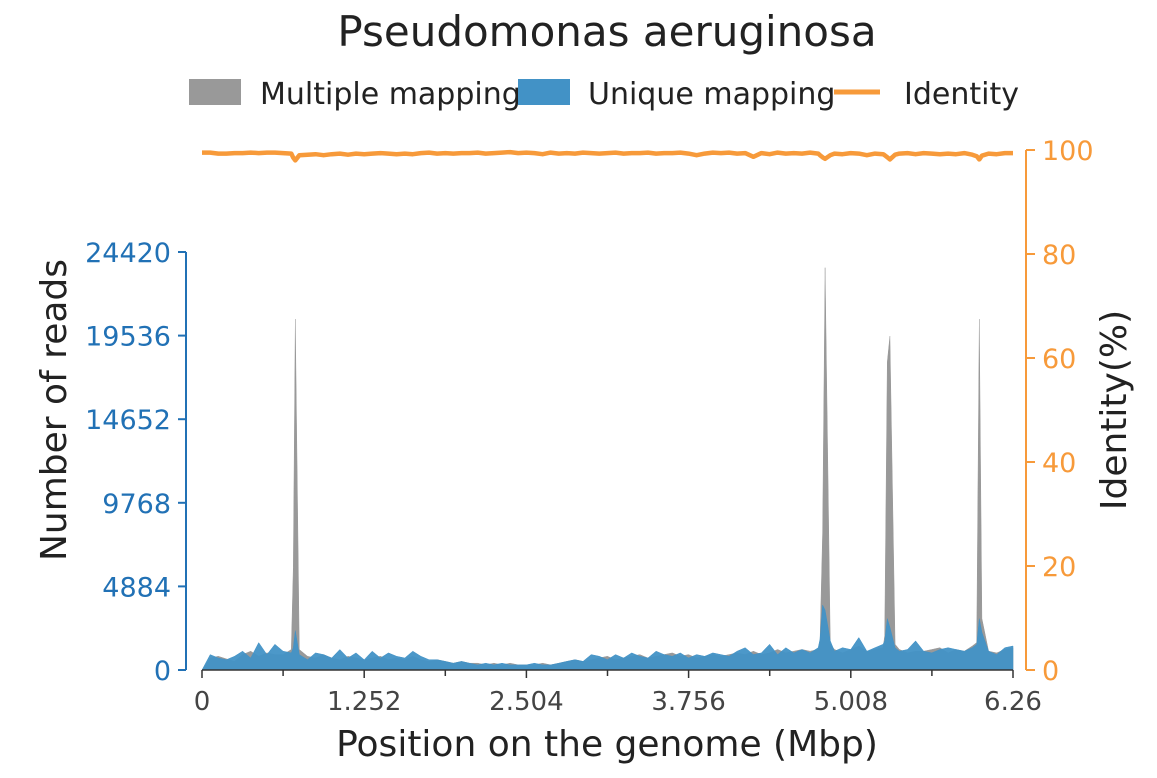 This screenshot has width=1157, height=778. I want to click on x-tick-label: 0, so click(202, 702).